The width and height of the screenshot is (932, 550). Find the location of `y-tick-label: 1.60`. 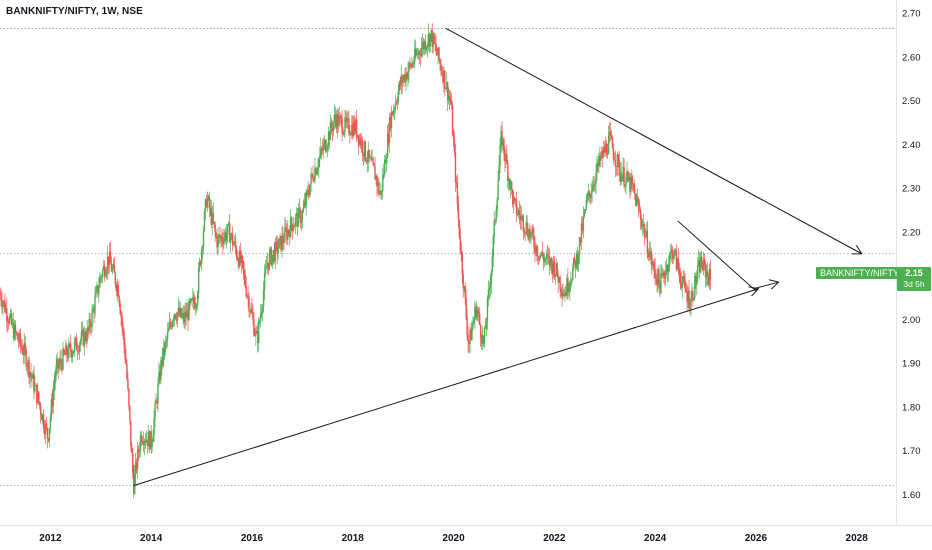

y-tick-label: 1.60 is located at coordinates (911, 495).